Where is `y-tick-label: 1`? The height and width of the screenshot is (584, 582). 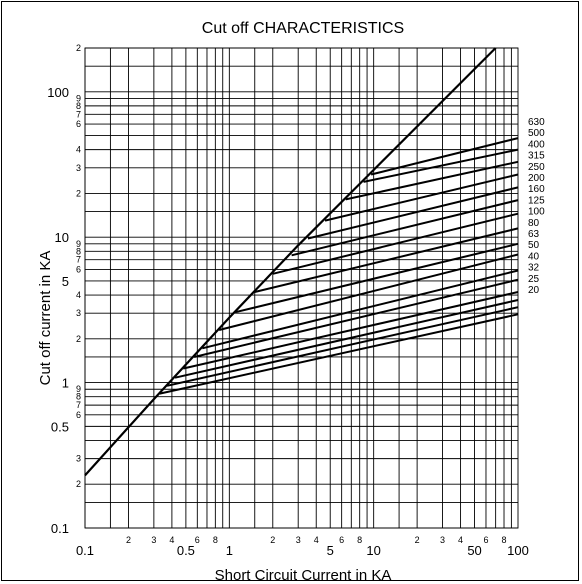
y-tick-label: 1 is located at coordinates (65, 383).